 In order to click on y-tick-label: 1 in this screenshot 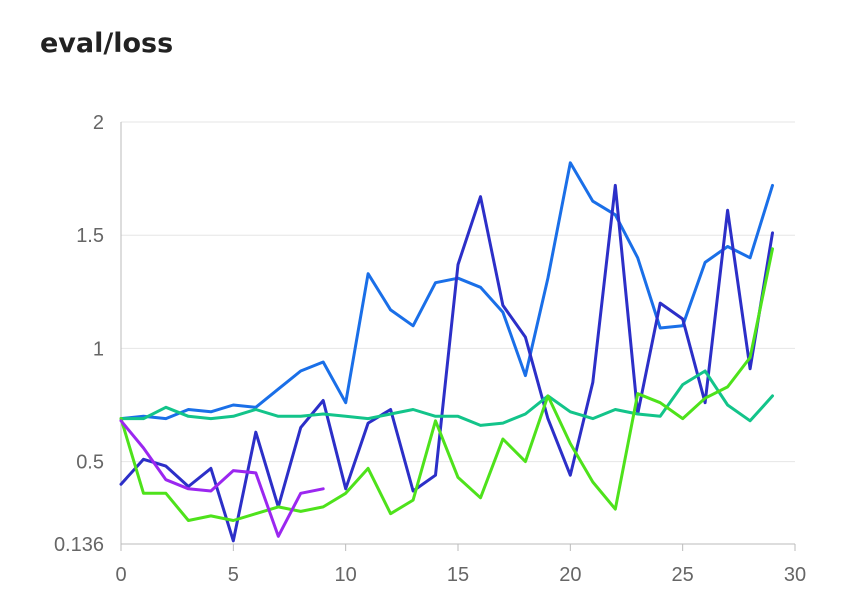, I will do `click(98, 349)`.